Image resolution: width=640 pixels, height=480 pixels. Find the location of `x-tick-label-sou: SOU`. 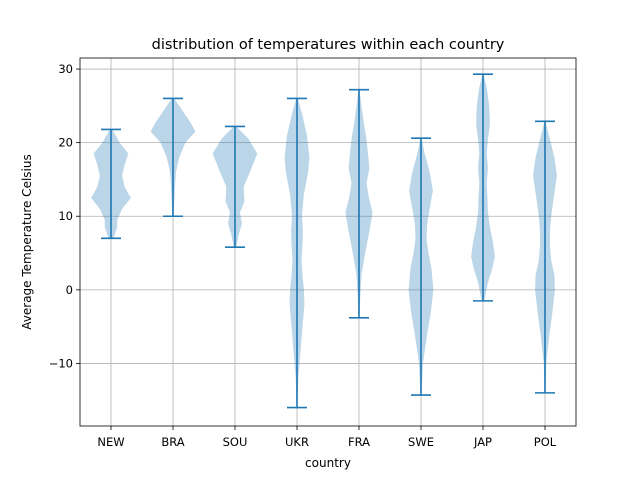

x-tick-label-sou: SOU is located at coordinates (235, 442).